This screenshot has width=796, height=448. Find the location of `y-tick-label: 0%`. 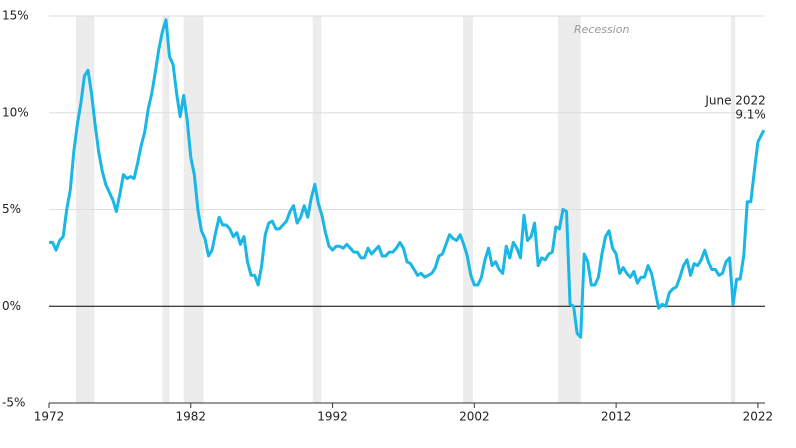

y-tick-label: 0% is located at coordinates (11, 306).